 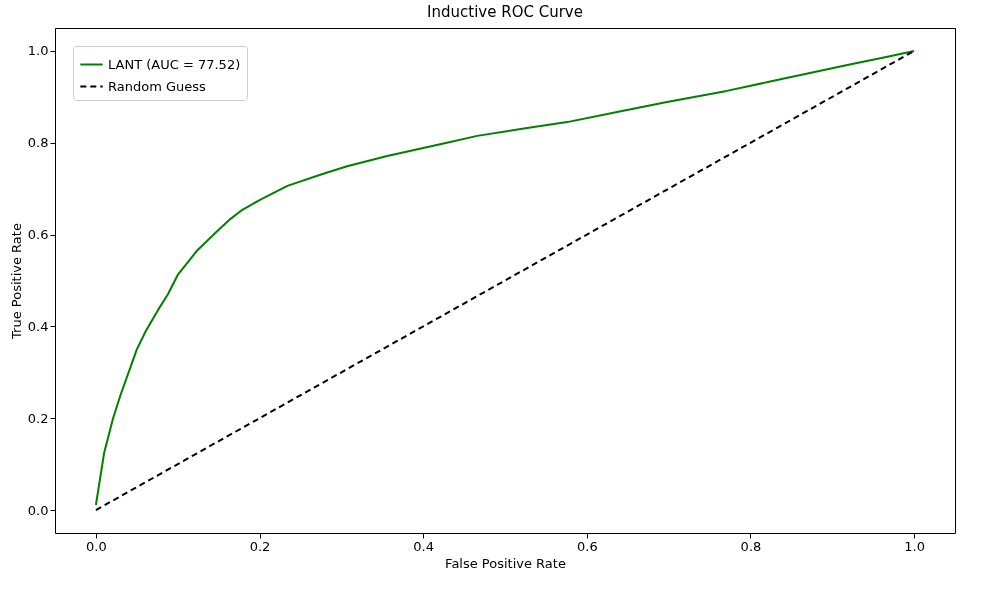 What do you see at coordinates (914, 546) in the screenshot?
I see `x-tick-label: 1.0` at bounding box center [914, 546].